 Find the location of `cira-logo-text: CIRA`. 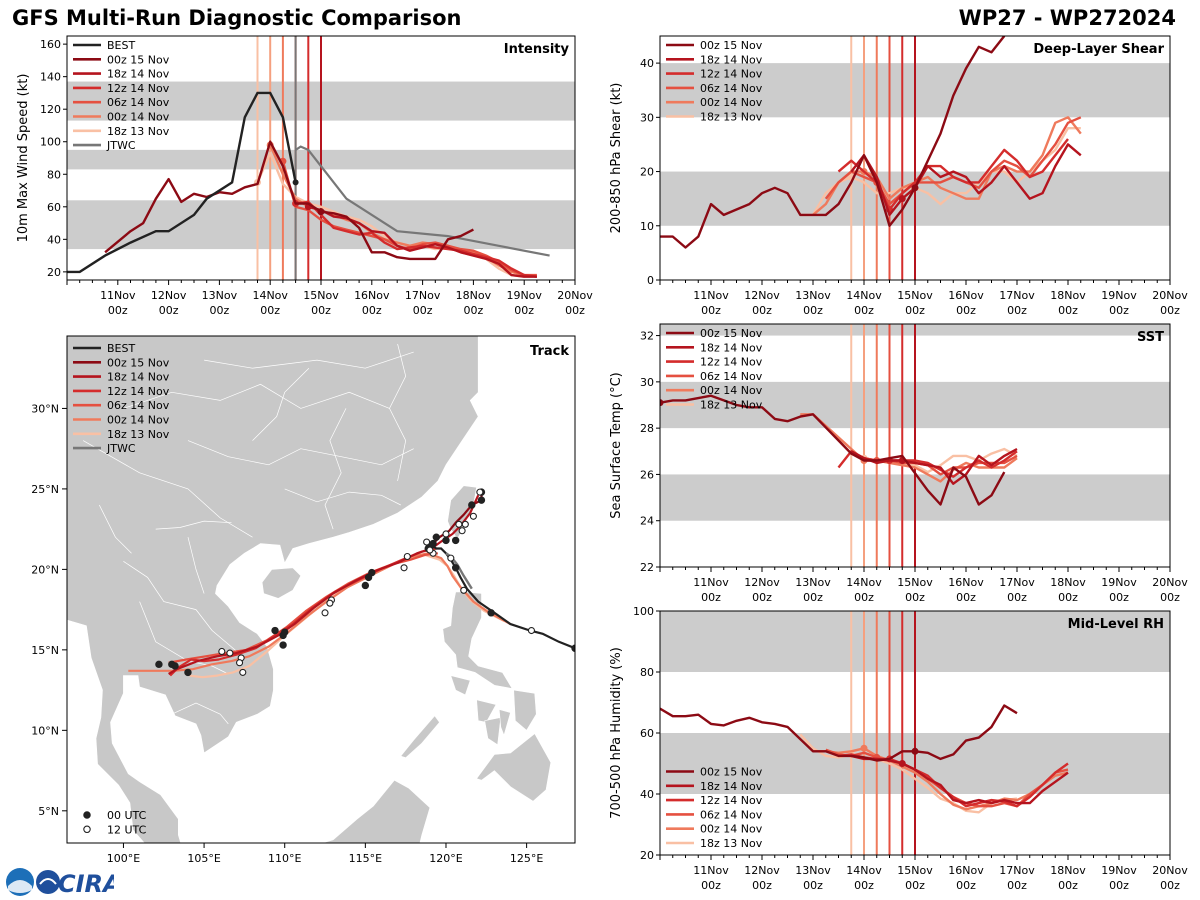

cira-logo-text: CIRA is located at coordinates (86, 884).